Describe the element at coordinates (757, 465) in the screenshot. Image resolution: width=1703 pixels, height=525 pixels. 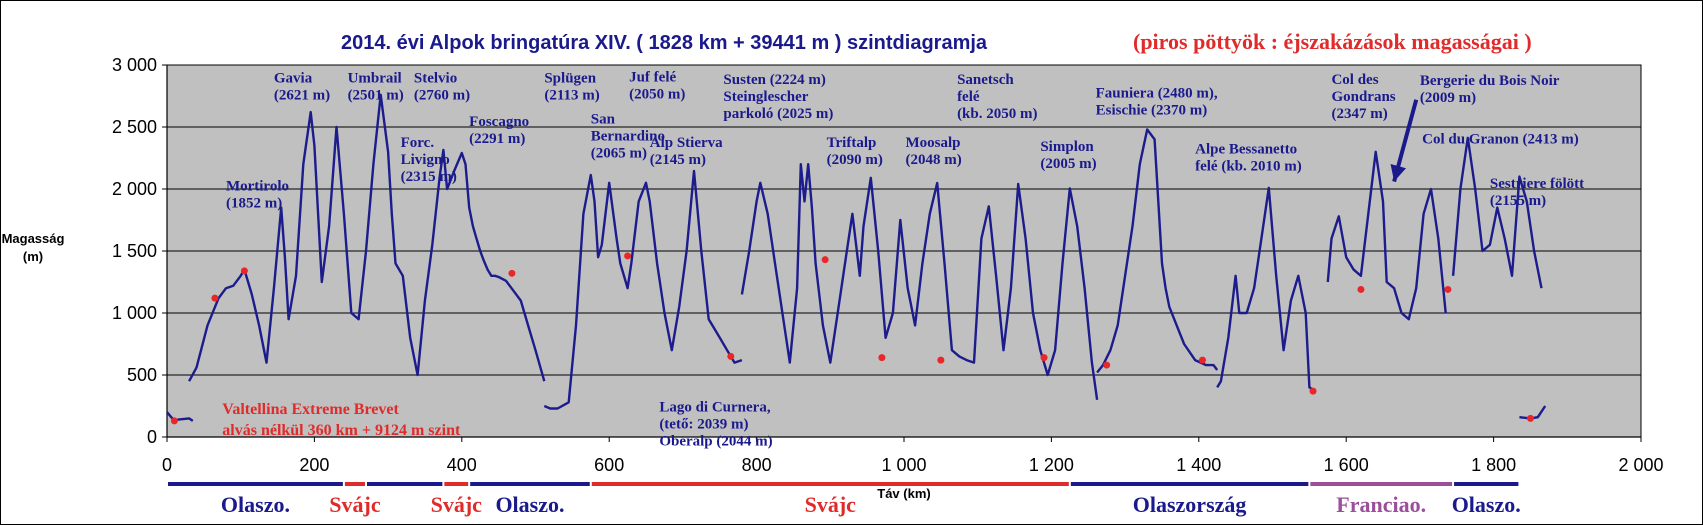
I see `x-tick-label: 800` at that location.